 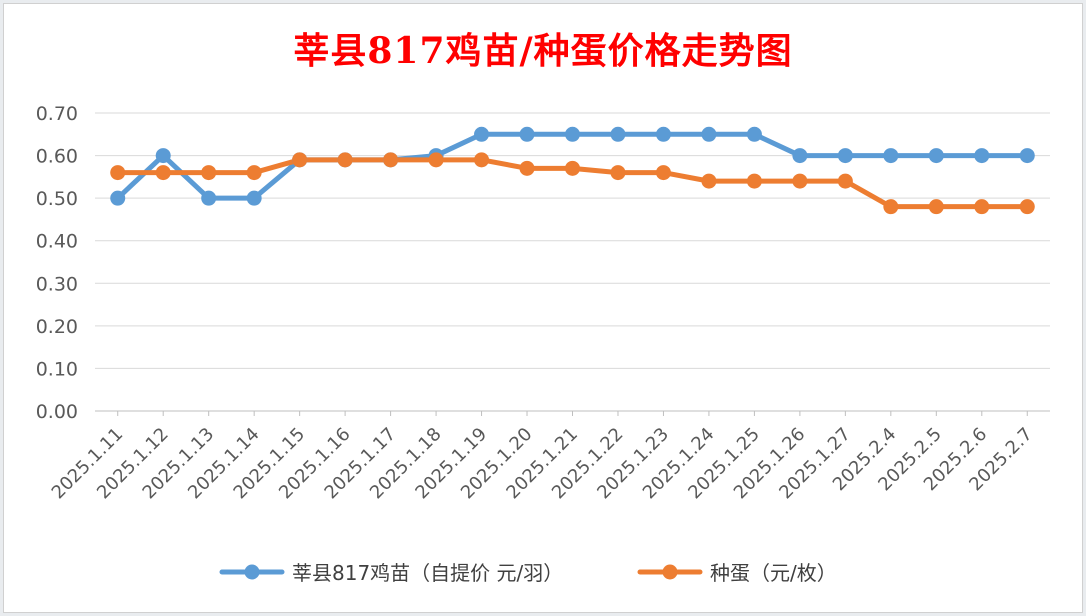 I want to click on y-tick-label: 0.50, so click(x=57, y=199).